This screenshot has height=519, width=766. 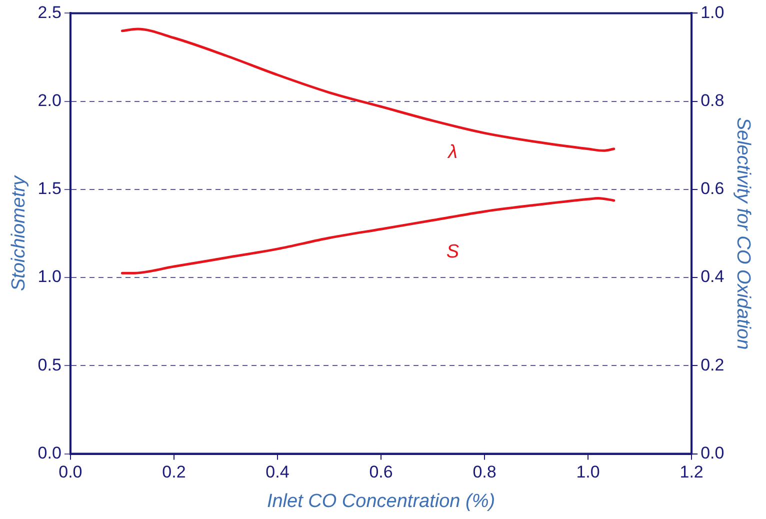 I want to click on series-label: S, so click(x=453, y=252).